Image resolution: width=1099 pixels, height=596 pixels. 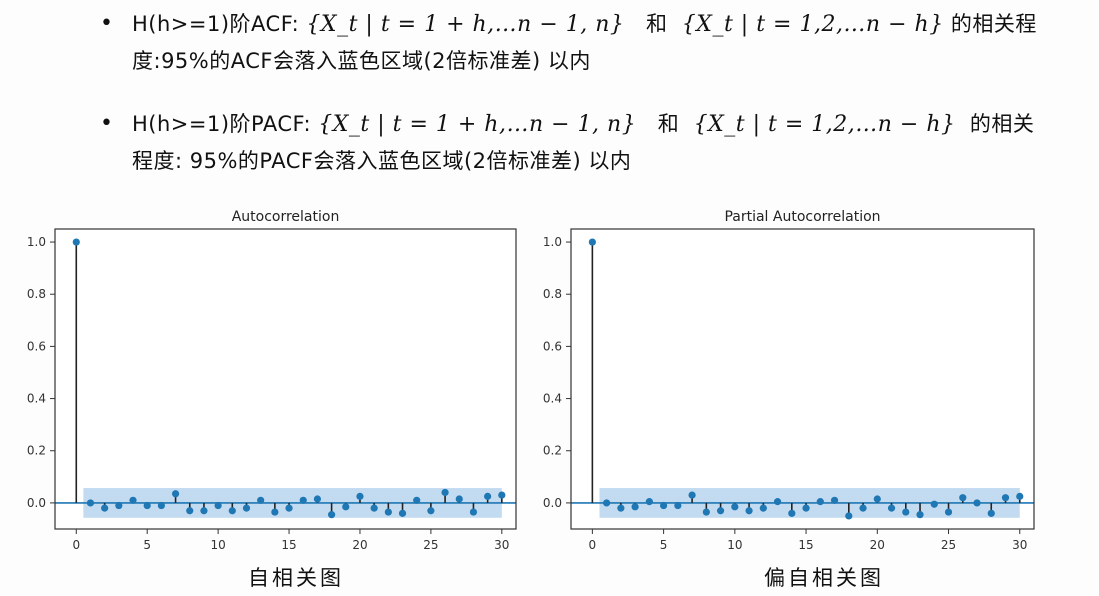 I want to click on y-tick-label: 0.0, so click(x=552, y=503).